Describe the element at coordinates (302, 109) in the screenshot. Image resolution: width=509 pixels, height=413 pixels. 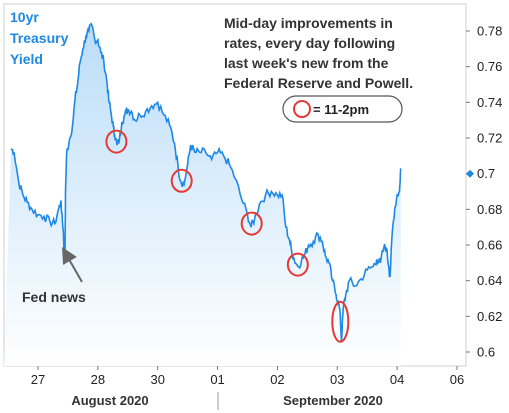
I see `legend-highlight-icon` at that location.